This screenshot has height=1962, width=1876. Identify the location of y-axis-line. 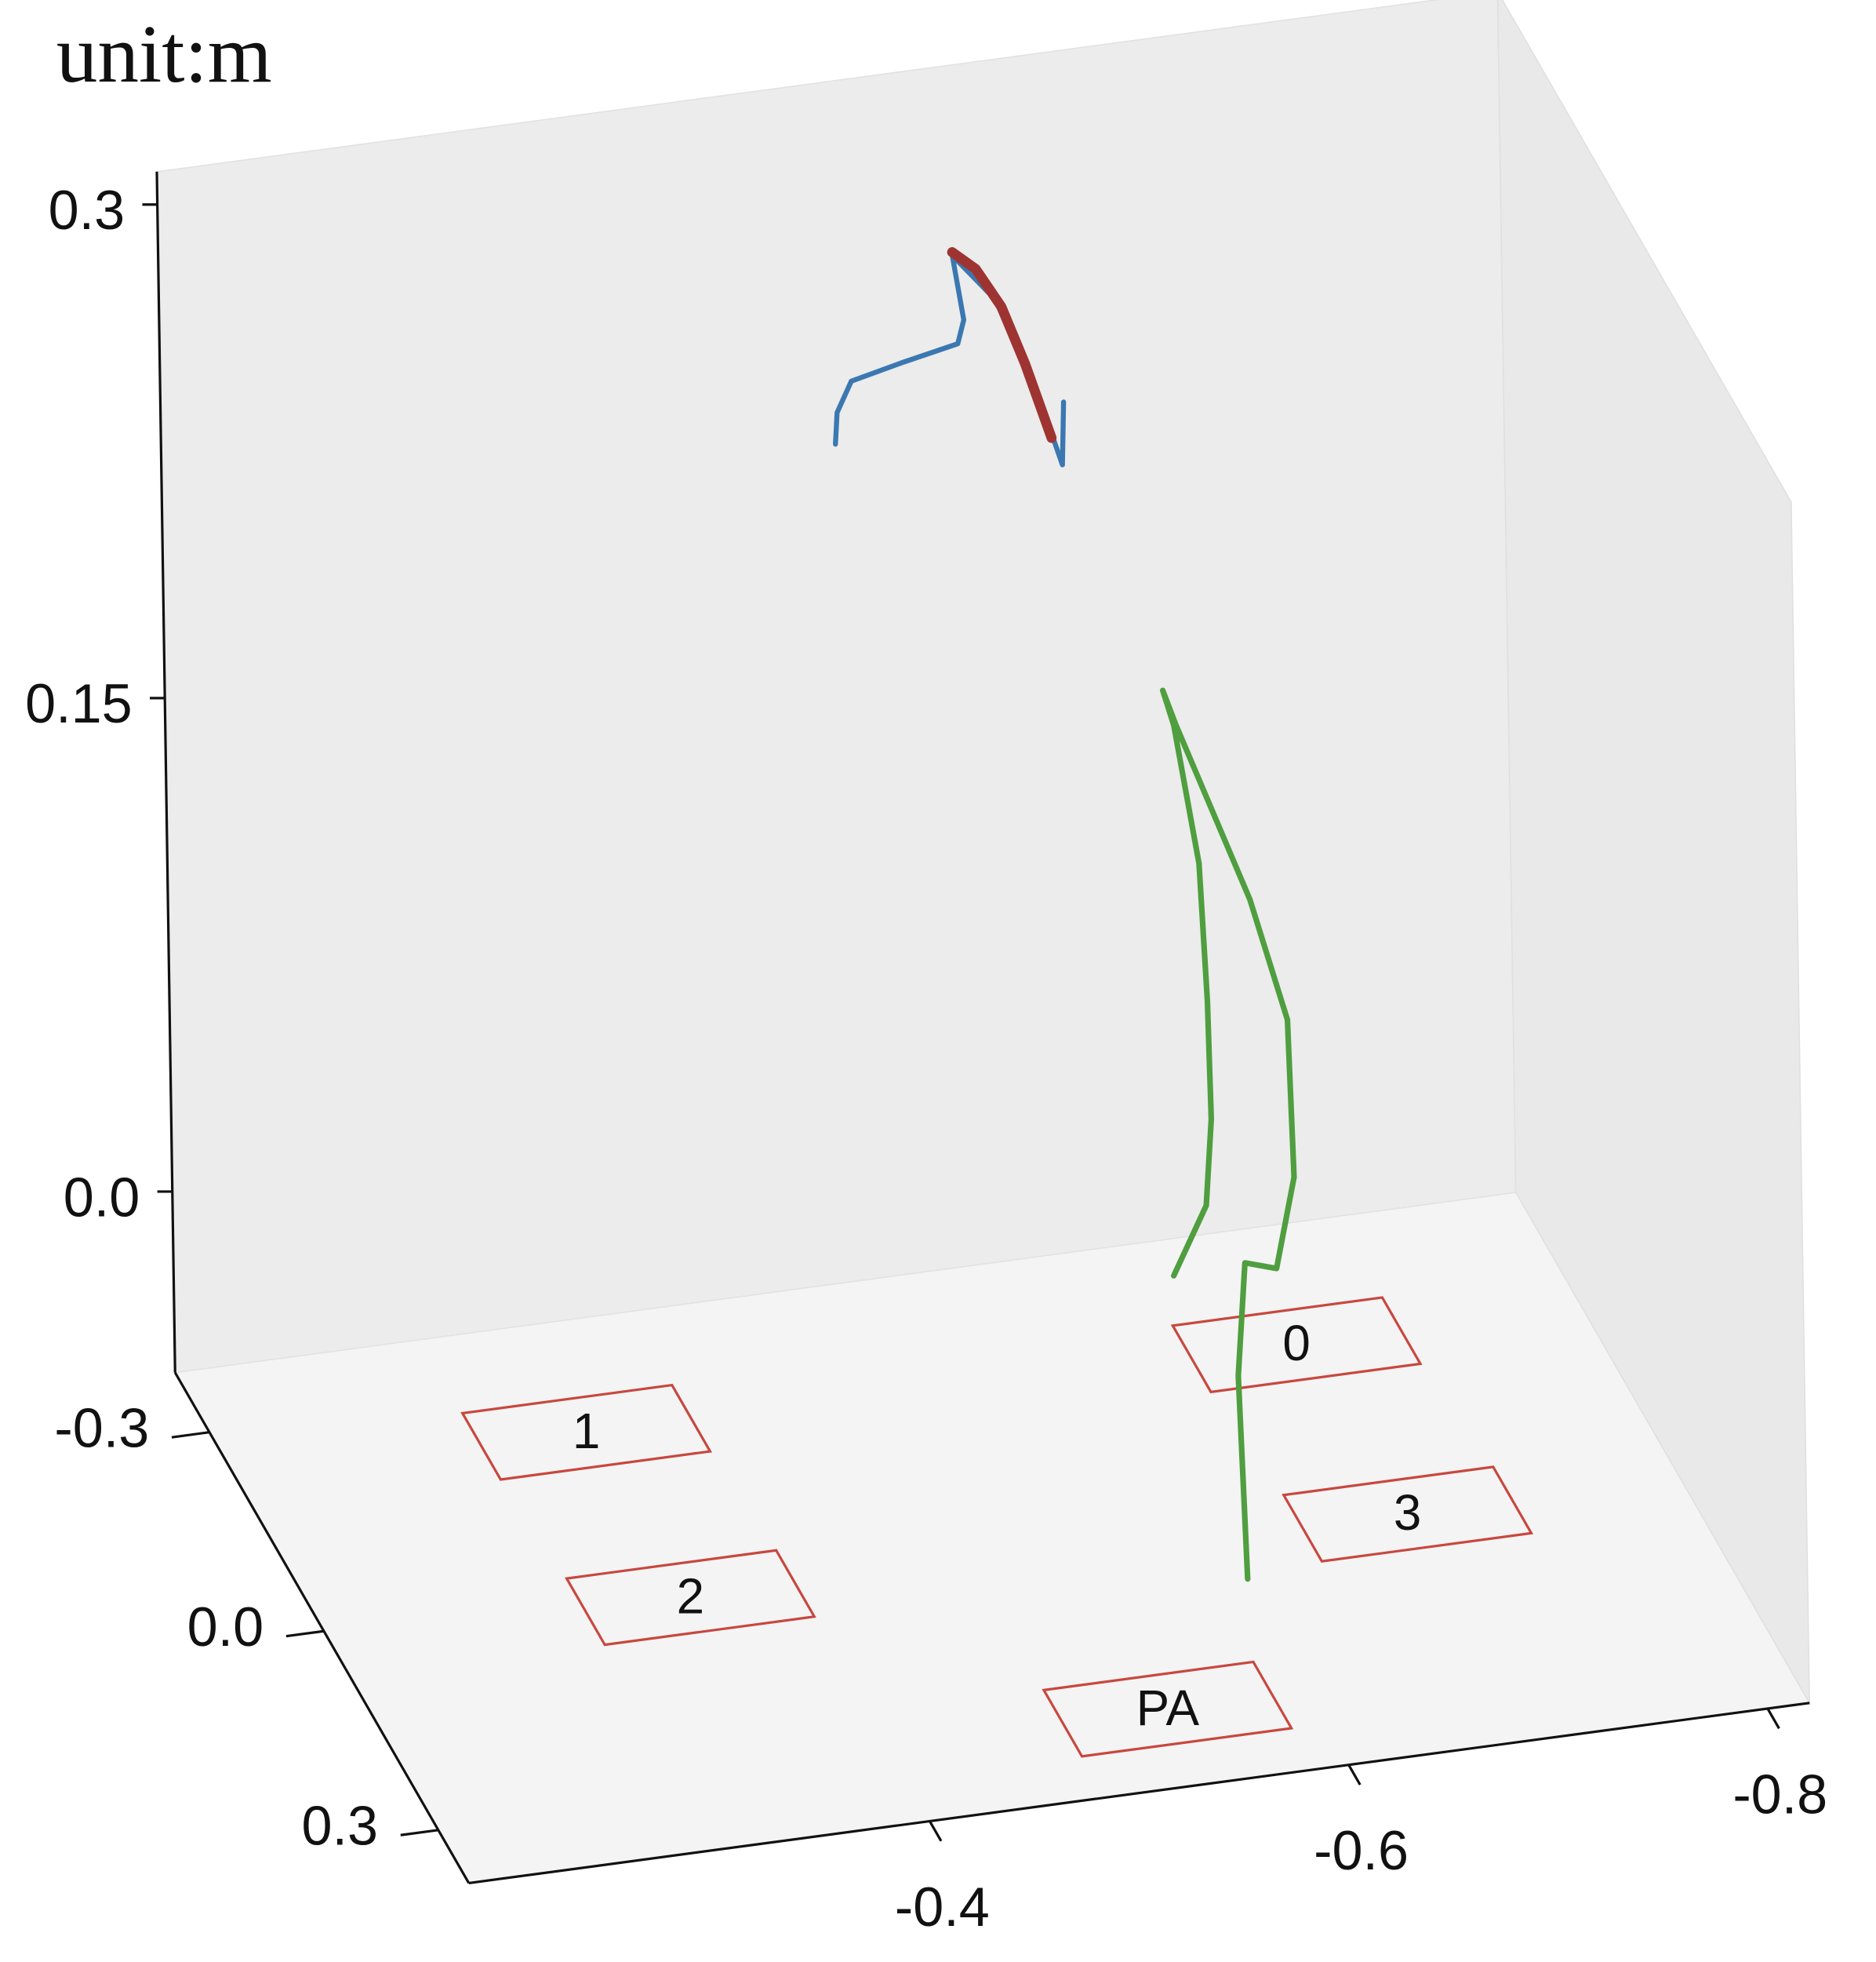
(322, 1627).